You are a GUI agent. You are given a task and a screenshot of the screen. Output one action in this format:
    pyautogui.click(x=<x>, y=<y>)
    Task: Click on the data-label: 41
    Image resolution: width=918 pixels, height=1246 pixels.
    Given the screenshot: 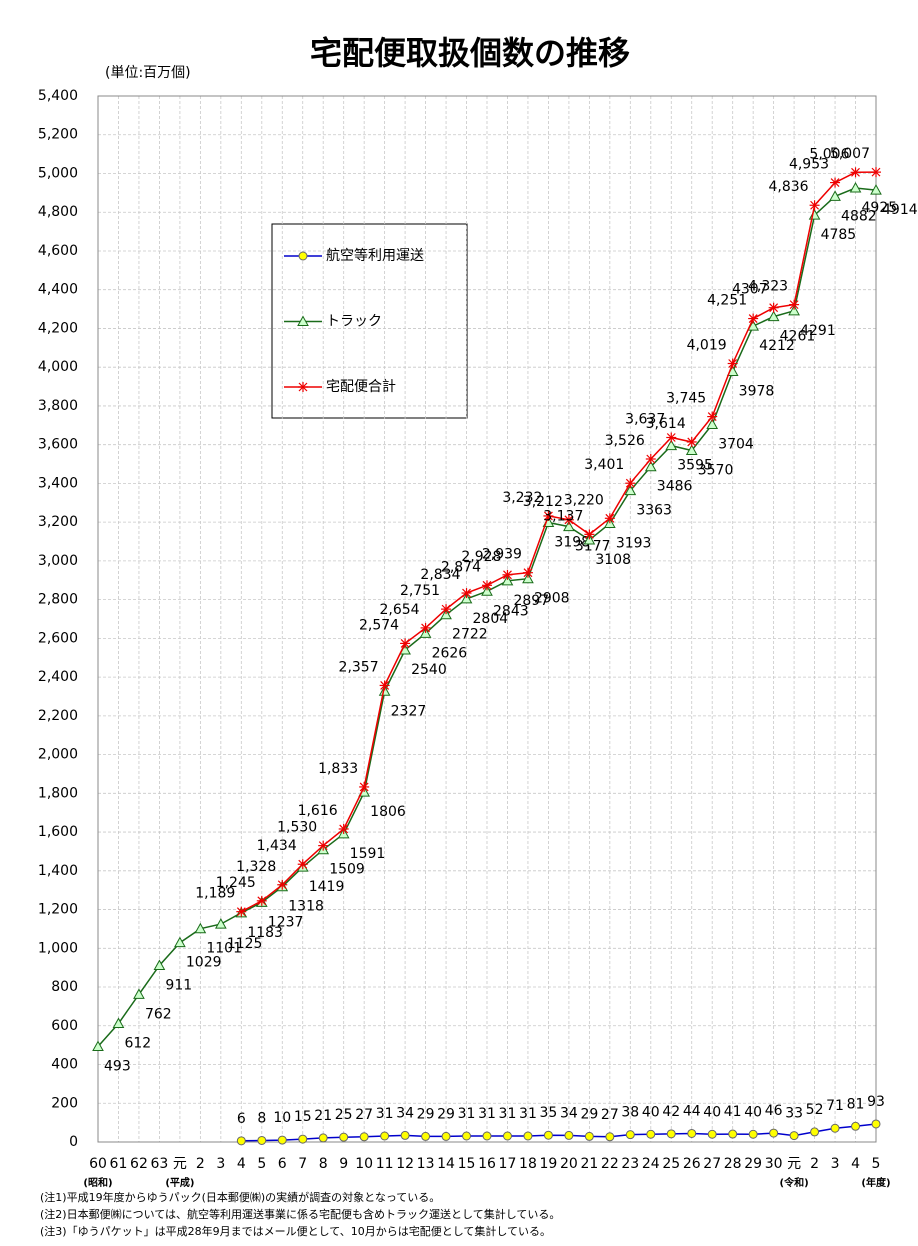 What is the action you would take?
    pyautogui.click(x=733, y=1112)
    